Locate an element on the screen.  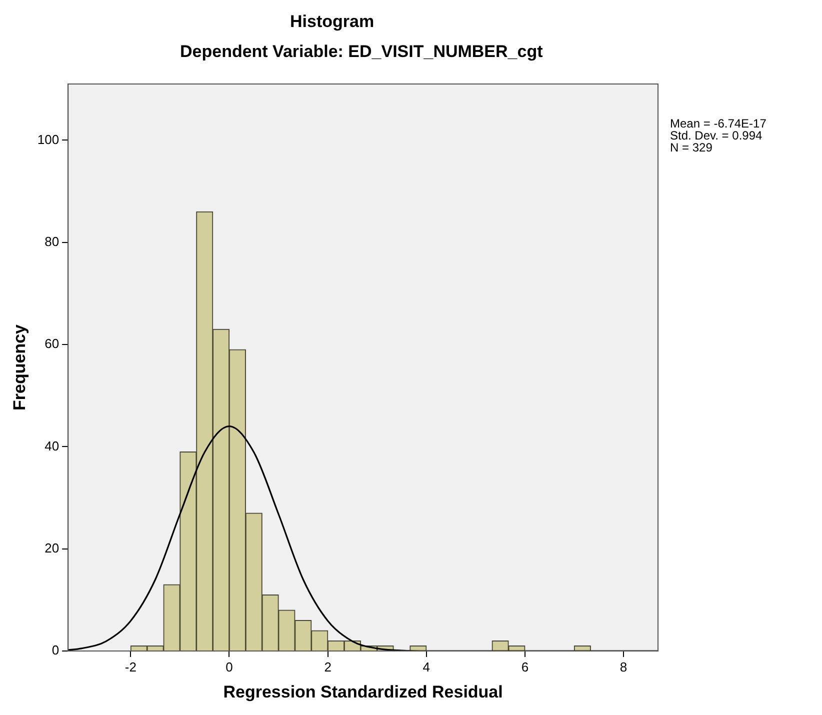
y-tick-label: 20 is located at coordinates (52, 548).